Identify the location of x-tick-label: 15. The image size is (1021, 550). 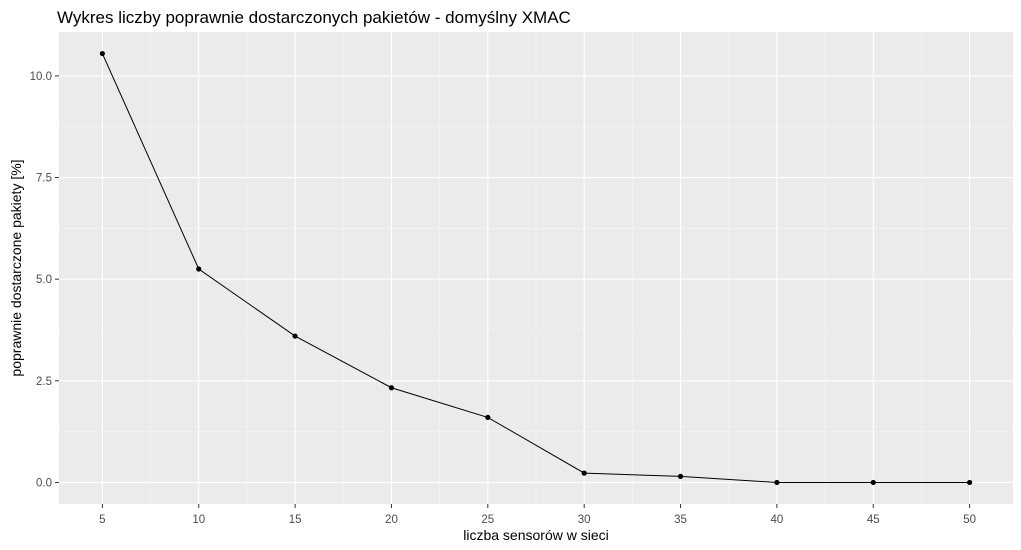
(295, 520).